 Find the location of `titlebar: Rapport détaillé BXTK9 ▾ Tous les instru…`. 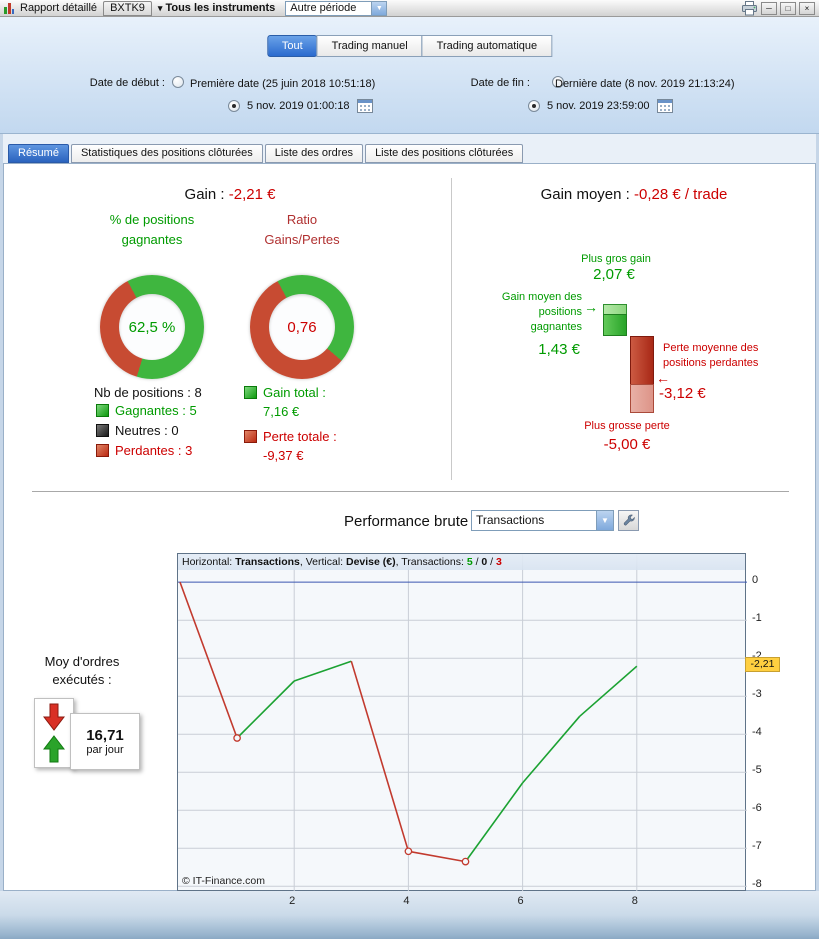

titlebar: Rapport détaillé BXTK9 ▾ Tous les instru… is located at coordinates (409, 8).